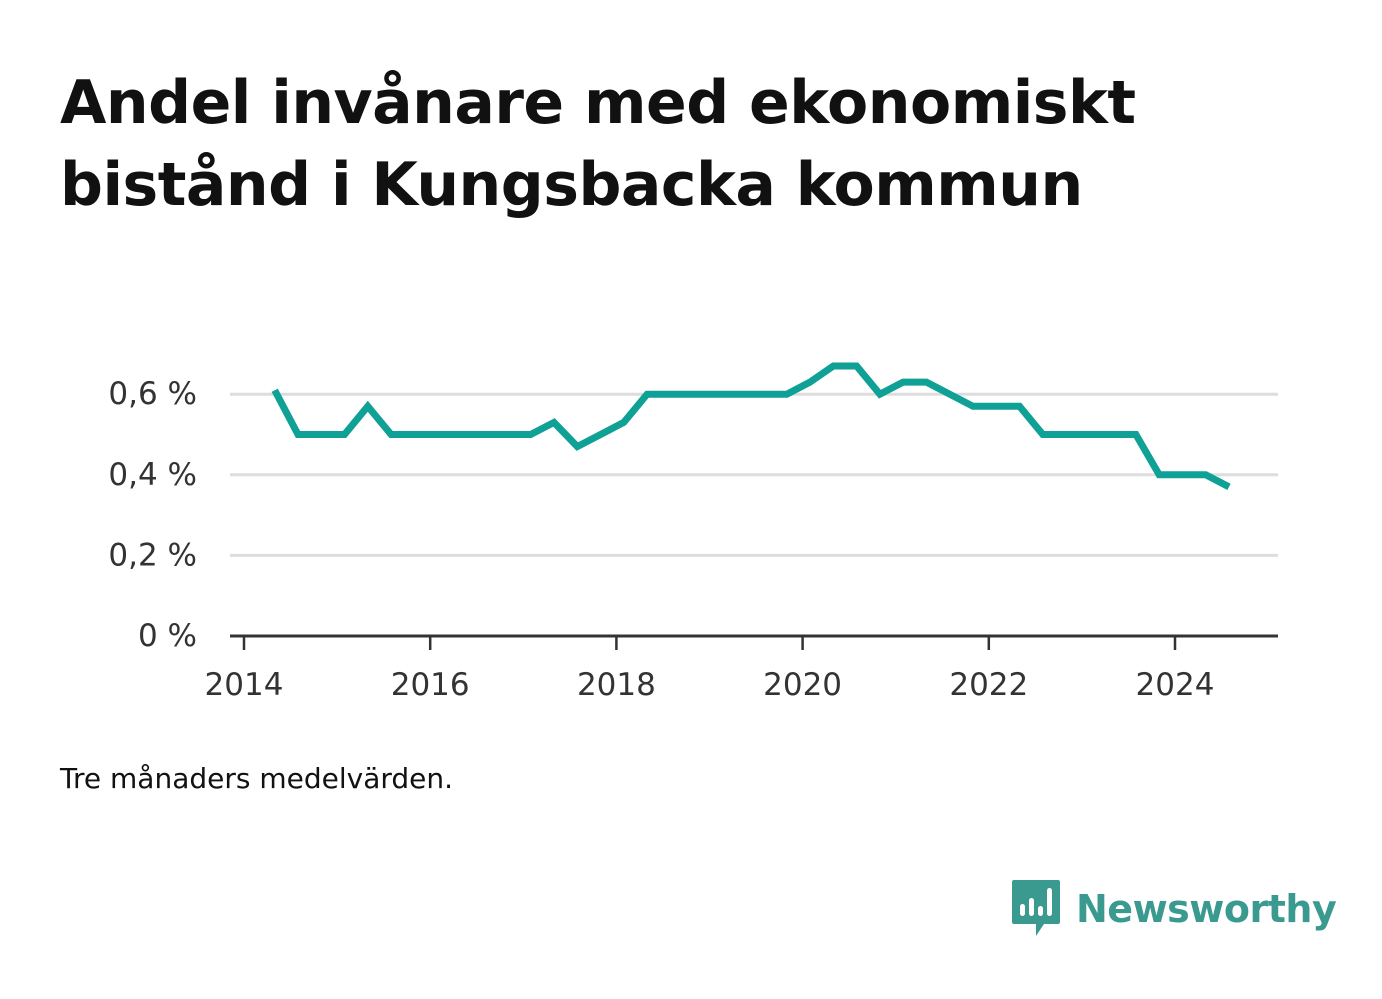 The image size is (1382, 999). I want to click on x-axis-tick-labels: 2014 2016 2018 2020 2022 2024, so click(710, 685).